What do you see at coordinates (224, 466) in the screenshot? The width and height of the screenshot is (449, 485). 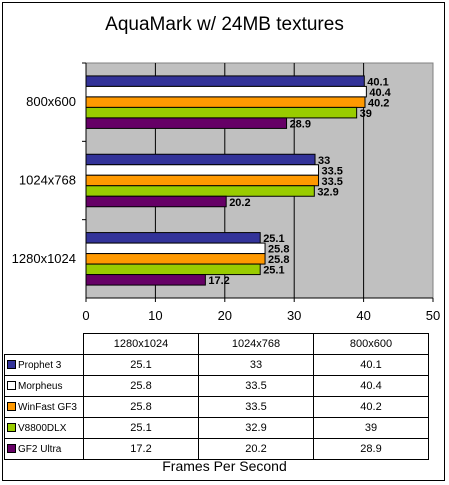 I see `x-axis-label: Frames Per Second` at bounding box center [224, 466].